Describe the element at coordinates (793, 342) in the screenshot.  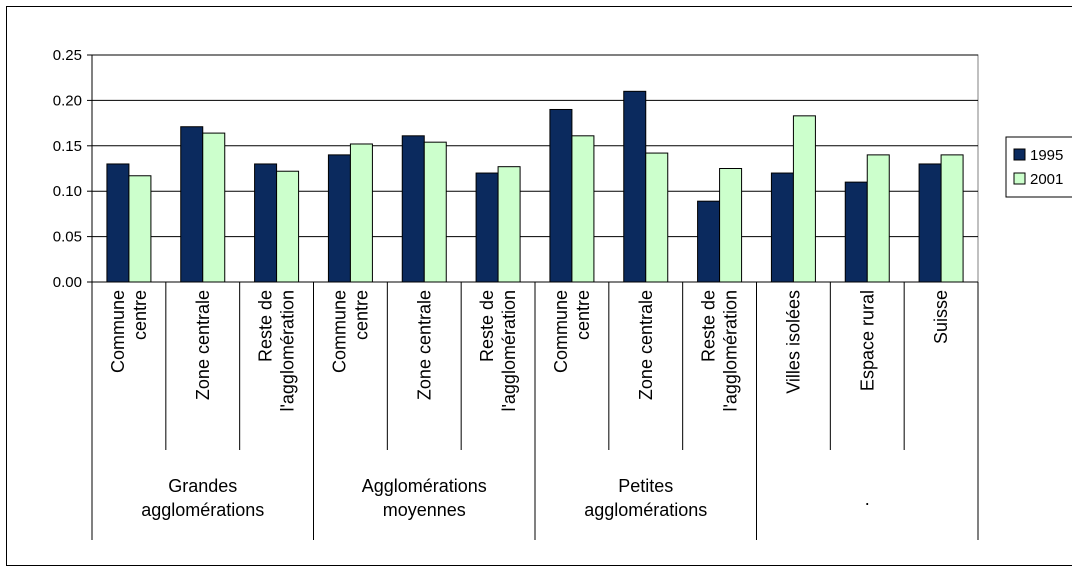
I see `category-label: Villes isolées` at that location.